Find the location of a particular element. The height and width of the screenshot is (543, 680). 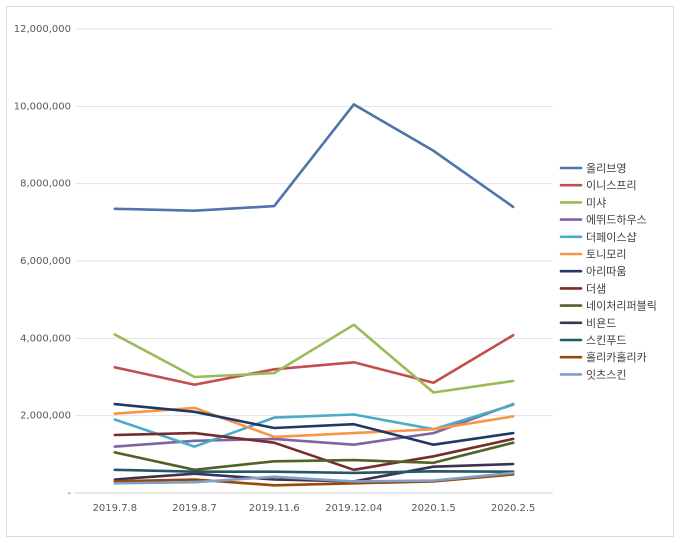

legend-label: 아리따움 is located at coordinates (606, 271).